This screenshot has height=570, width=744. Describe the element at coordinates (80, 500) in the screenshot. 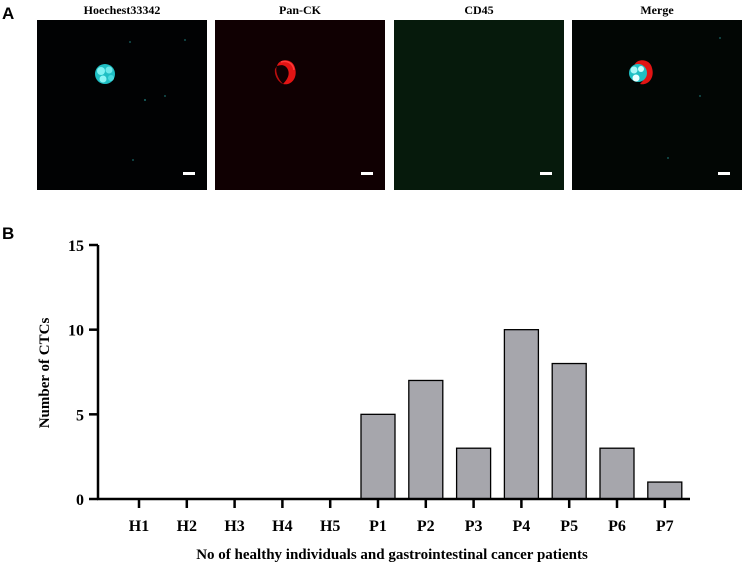

I see `y-tick-label: 0` at that location.